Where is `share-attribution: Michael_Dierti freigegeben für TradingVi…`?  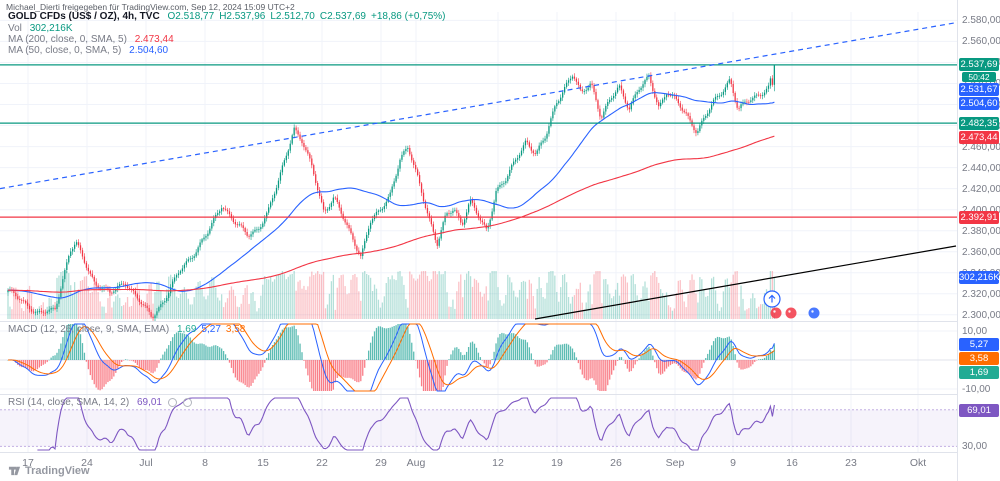 share-attribution: Michael_Dierti freigegeben für TradingVi… is located at coordinates (150, 7).